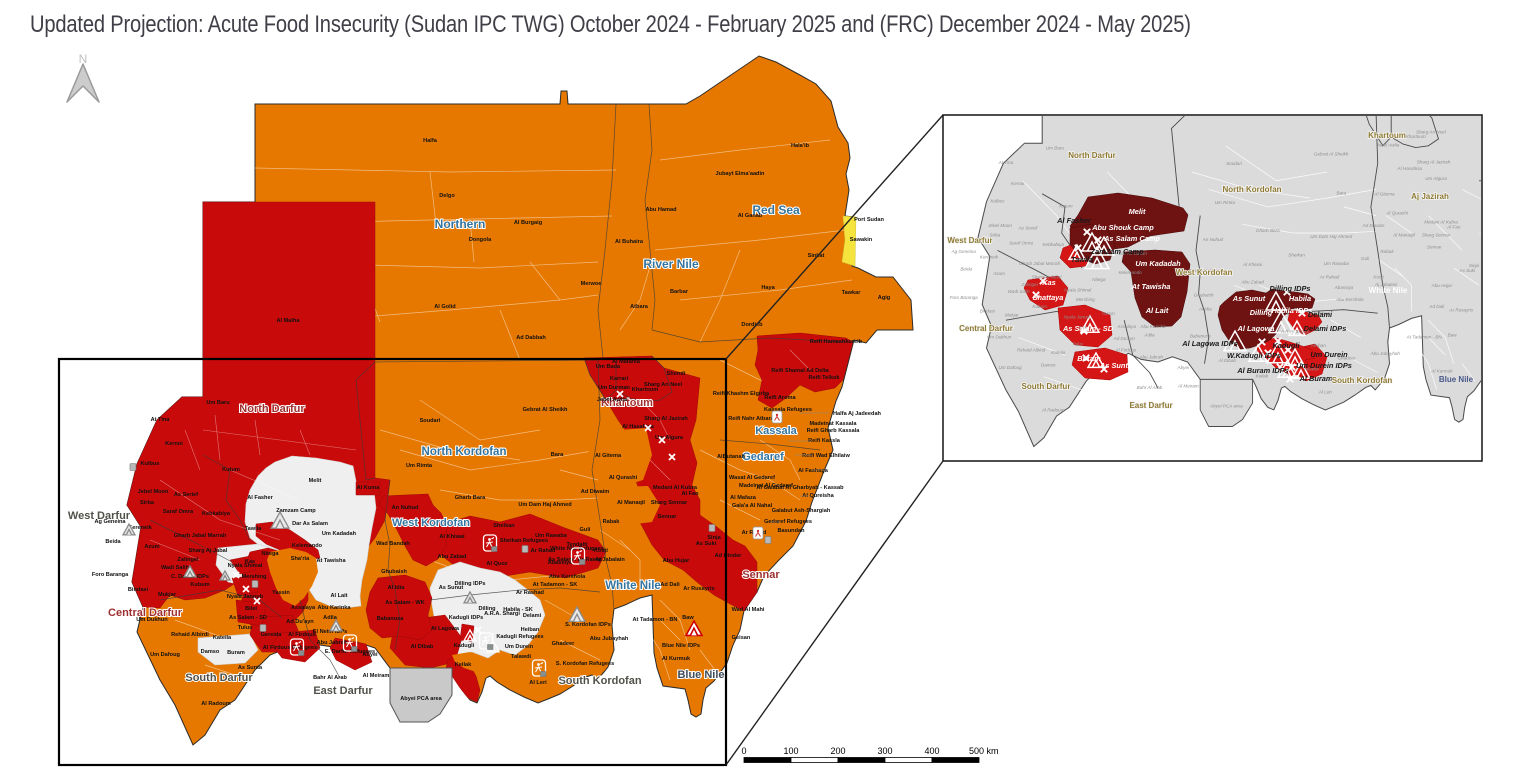 The image size is (1536, 770). Describe the element at coordinates (567, 577) in the screenshot. I see `svg-text: Abu Kershola` at that location.